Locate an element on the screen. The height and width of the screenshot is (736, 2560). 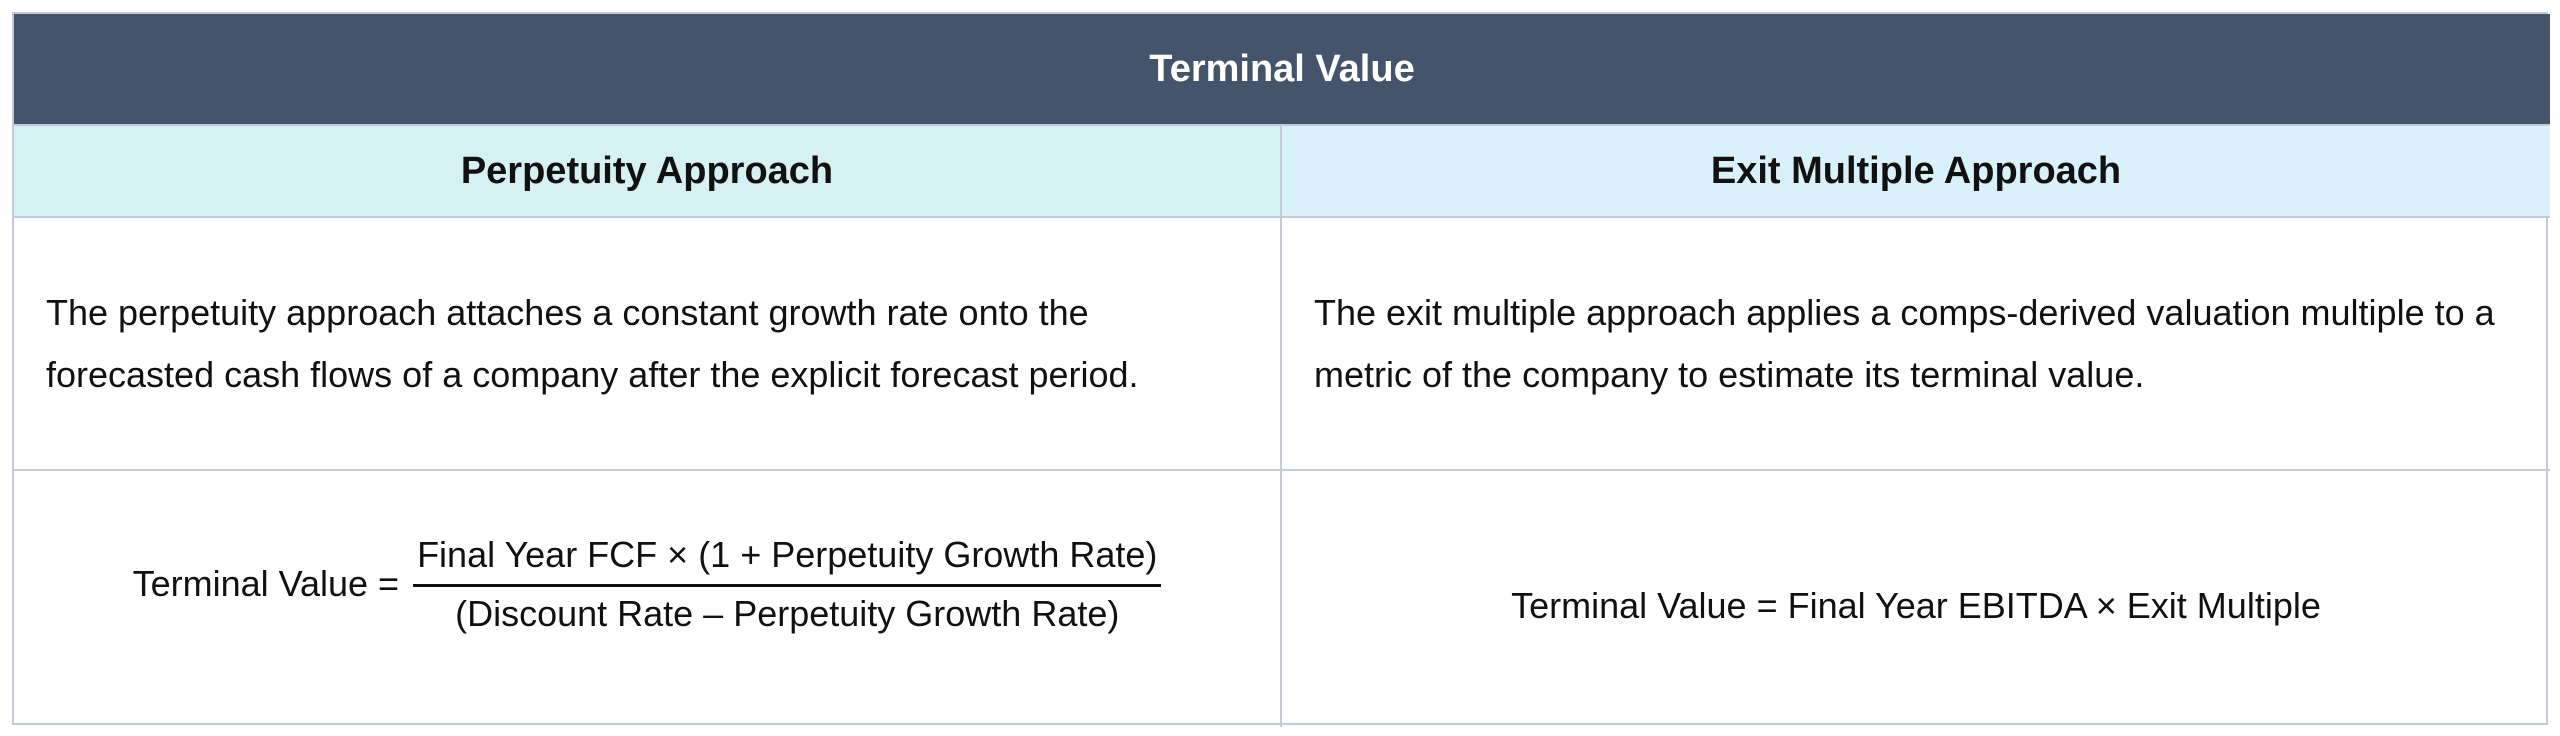
perpetuity-formula-denominator: (Discount Rate – Perpetuity Growth Rate) is located at coordinates (787, 613).